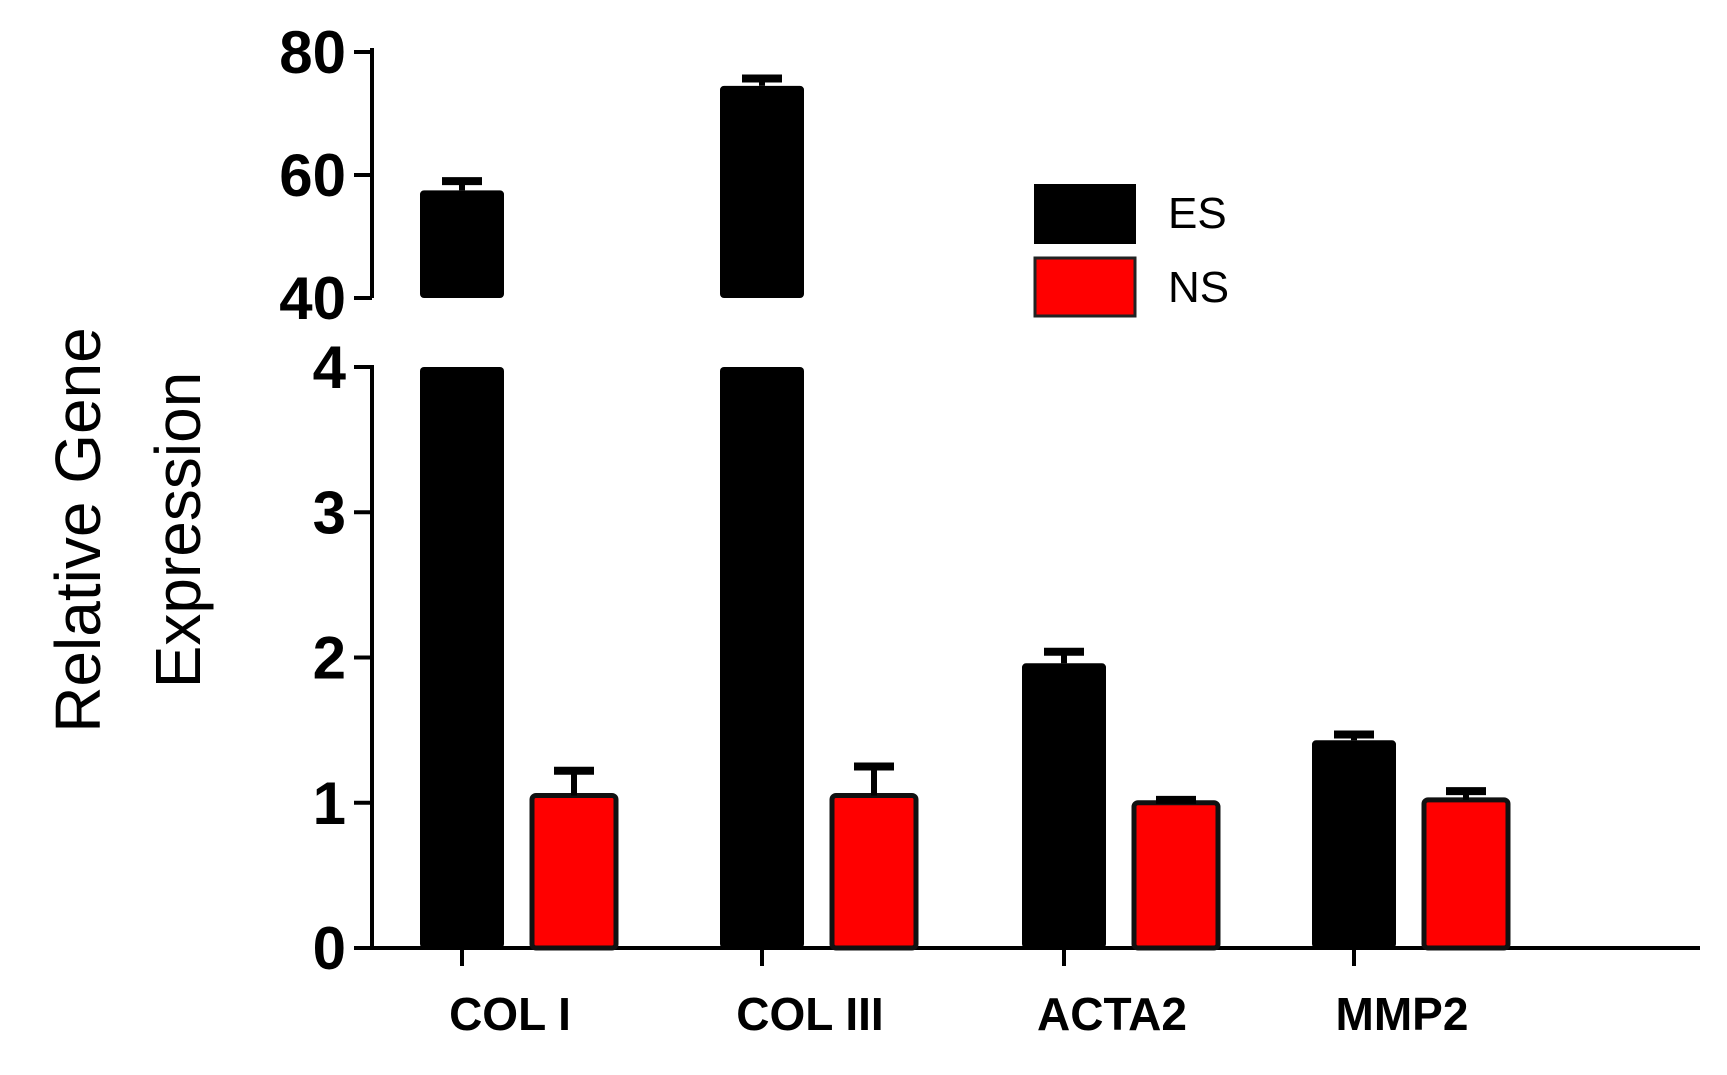 The height and width of the screenshot is (1075, 1727). I want to click on y-tick-label: 2, so click(329, 658).